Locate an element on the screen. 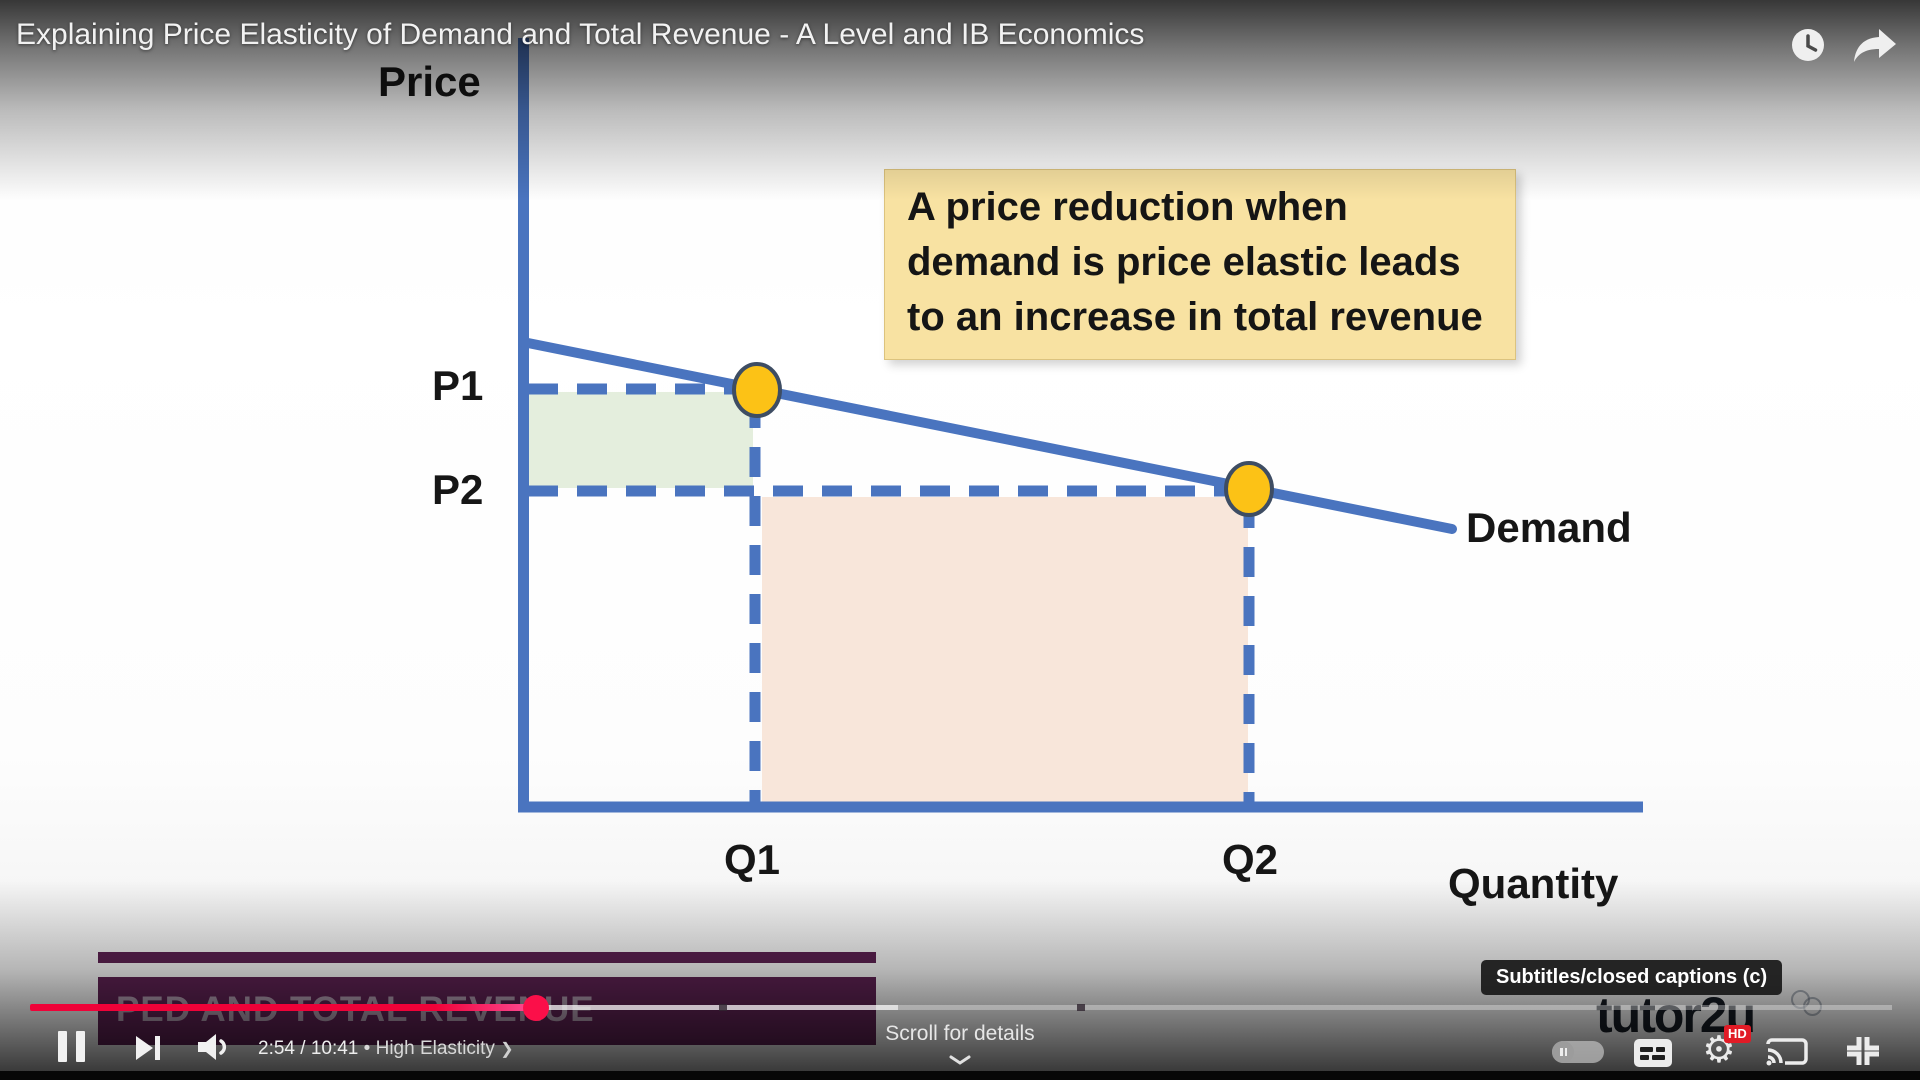 This screenshot has height=1080, width=1920. pause-button is located at coordinates (72, 1047).